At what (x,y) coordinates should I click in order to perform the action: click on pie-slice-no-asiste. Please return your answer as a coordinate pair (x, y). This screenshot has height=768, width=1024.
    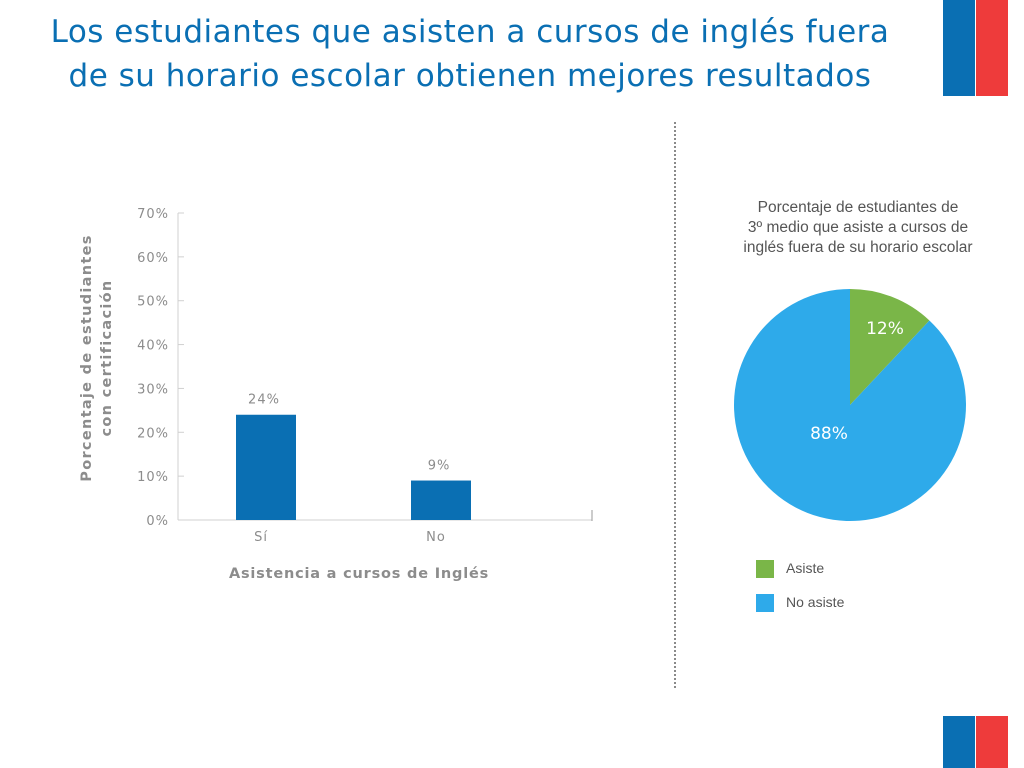
    Looking at the image, I should click on (850, 405).